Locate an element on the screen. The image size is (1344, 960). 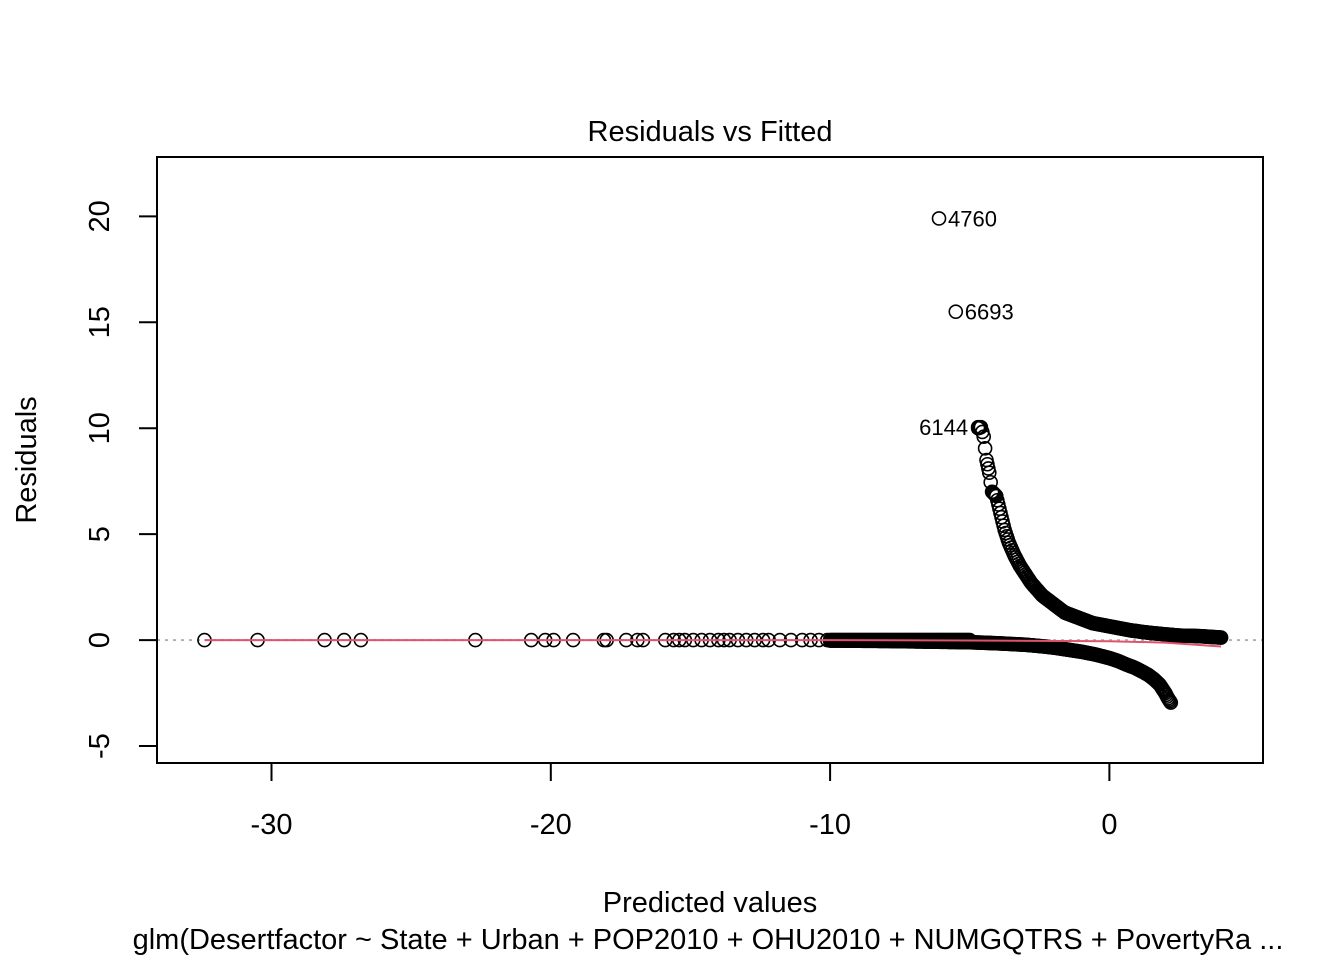
y-axis: -5 0 5 10 15 20 is located at coordinates (121, 479).